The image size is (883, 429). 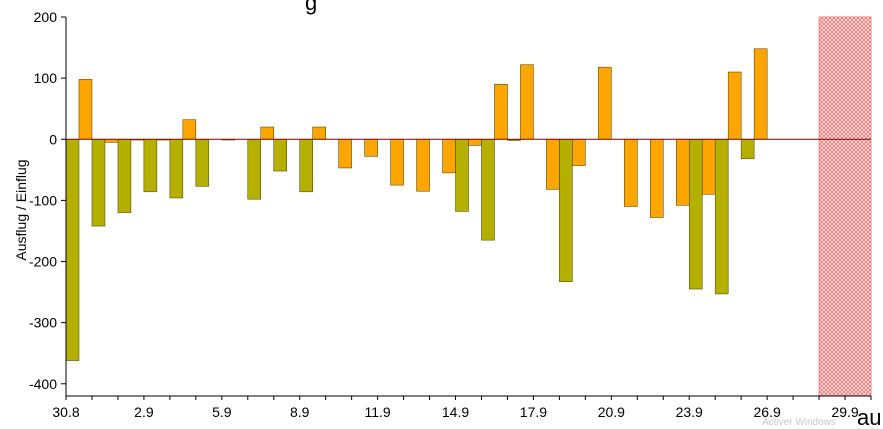 What do you see at coordinates (21, 209) in the screenshot?
I see `y-axis-title: Ausflug / Einflug` at bounding box center [21, 209].